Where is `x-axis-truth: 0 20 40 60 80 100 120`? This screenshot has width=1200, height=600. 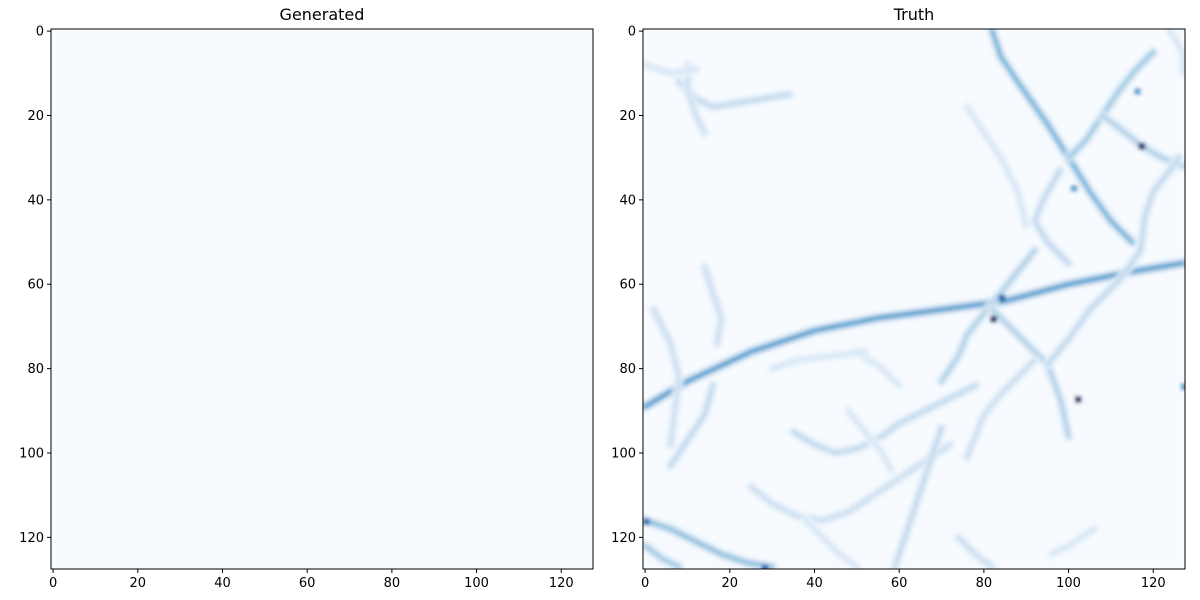
x-axis-truth: 0 20 40 60 80 100 120 is located at coordinates (903, 580).